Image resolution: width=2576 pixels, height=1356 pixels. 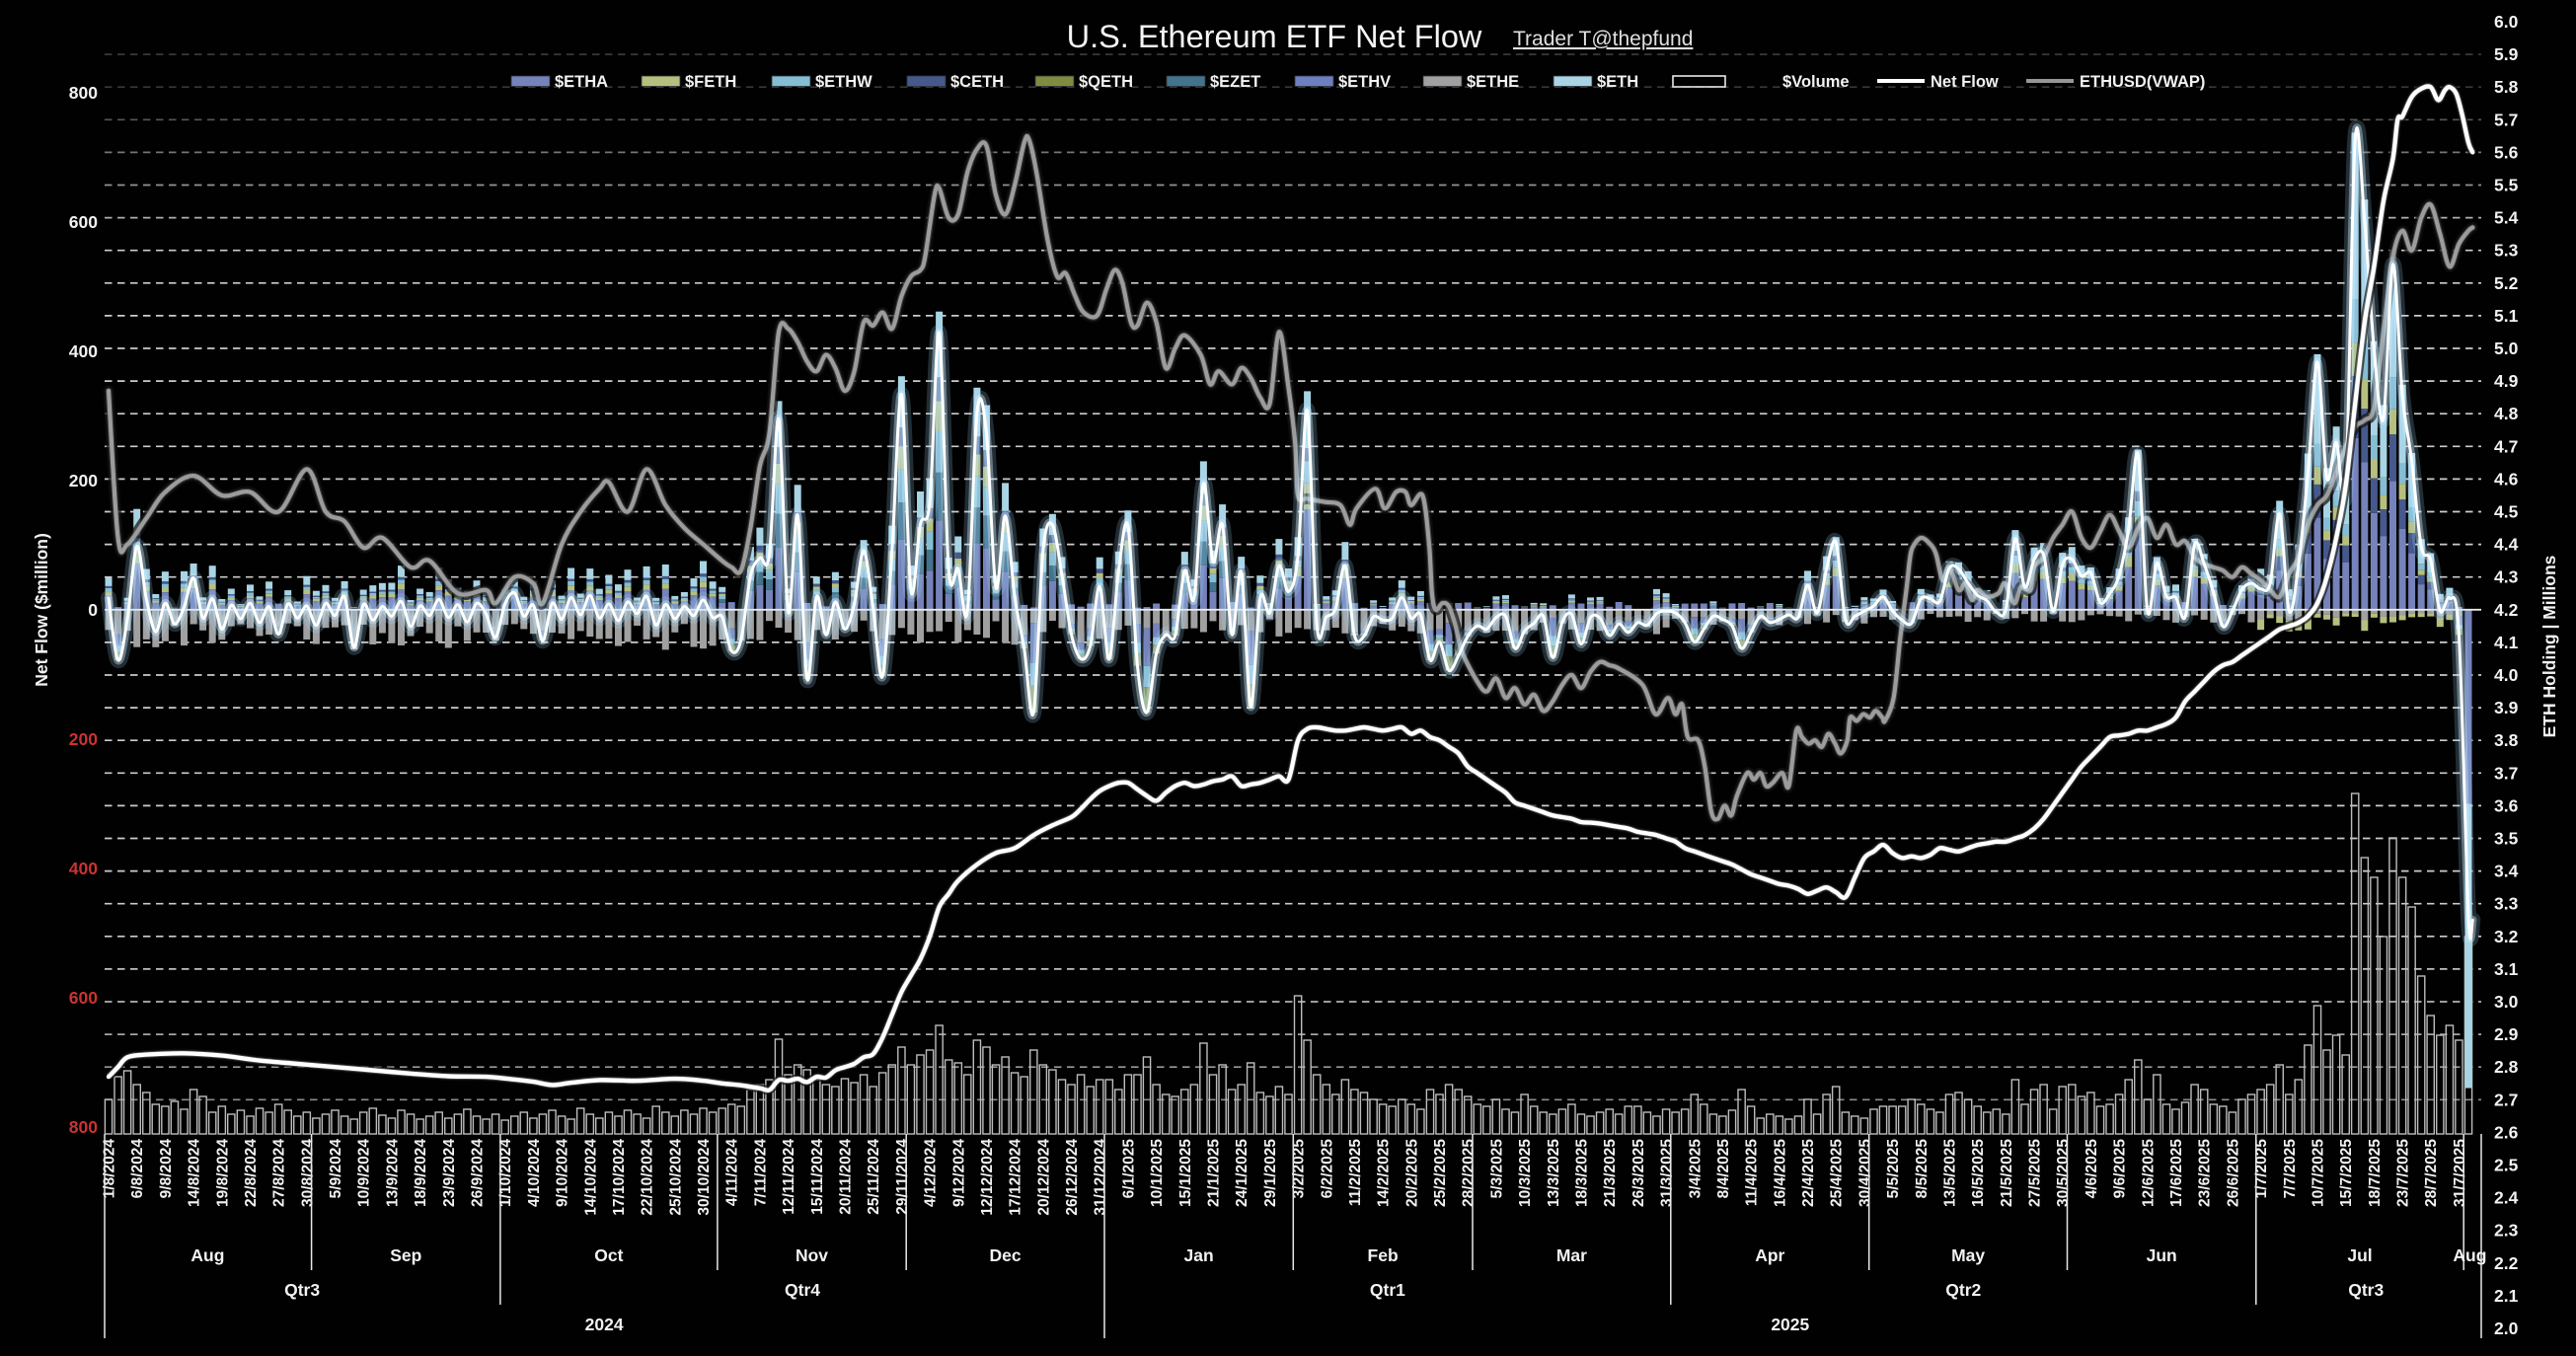 I want to click on svg-text: 22/4/2025, so click(x=1809, y=1173).